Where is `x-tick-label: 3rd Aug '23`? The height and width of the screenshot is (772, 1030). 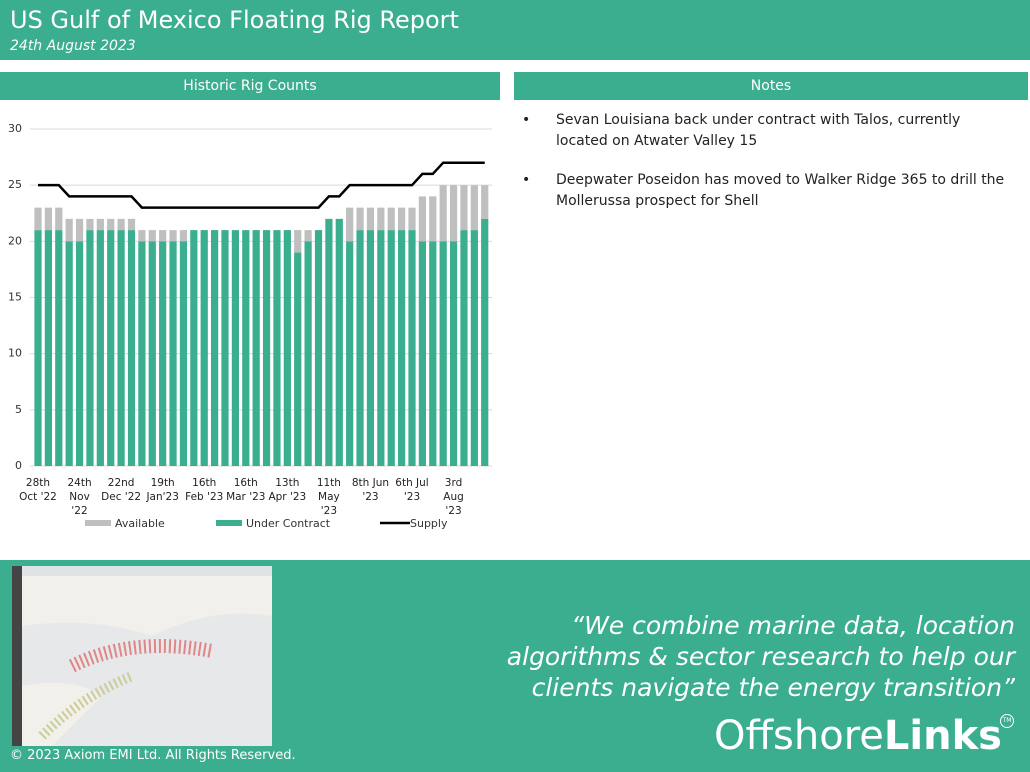
x-tick-label: 3rd Aug '23 is located at coordinates (453, 497).